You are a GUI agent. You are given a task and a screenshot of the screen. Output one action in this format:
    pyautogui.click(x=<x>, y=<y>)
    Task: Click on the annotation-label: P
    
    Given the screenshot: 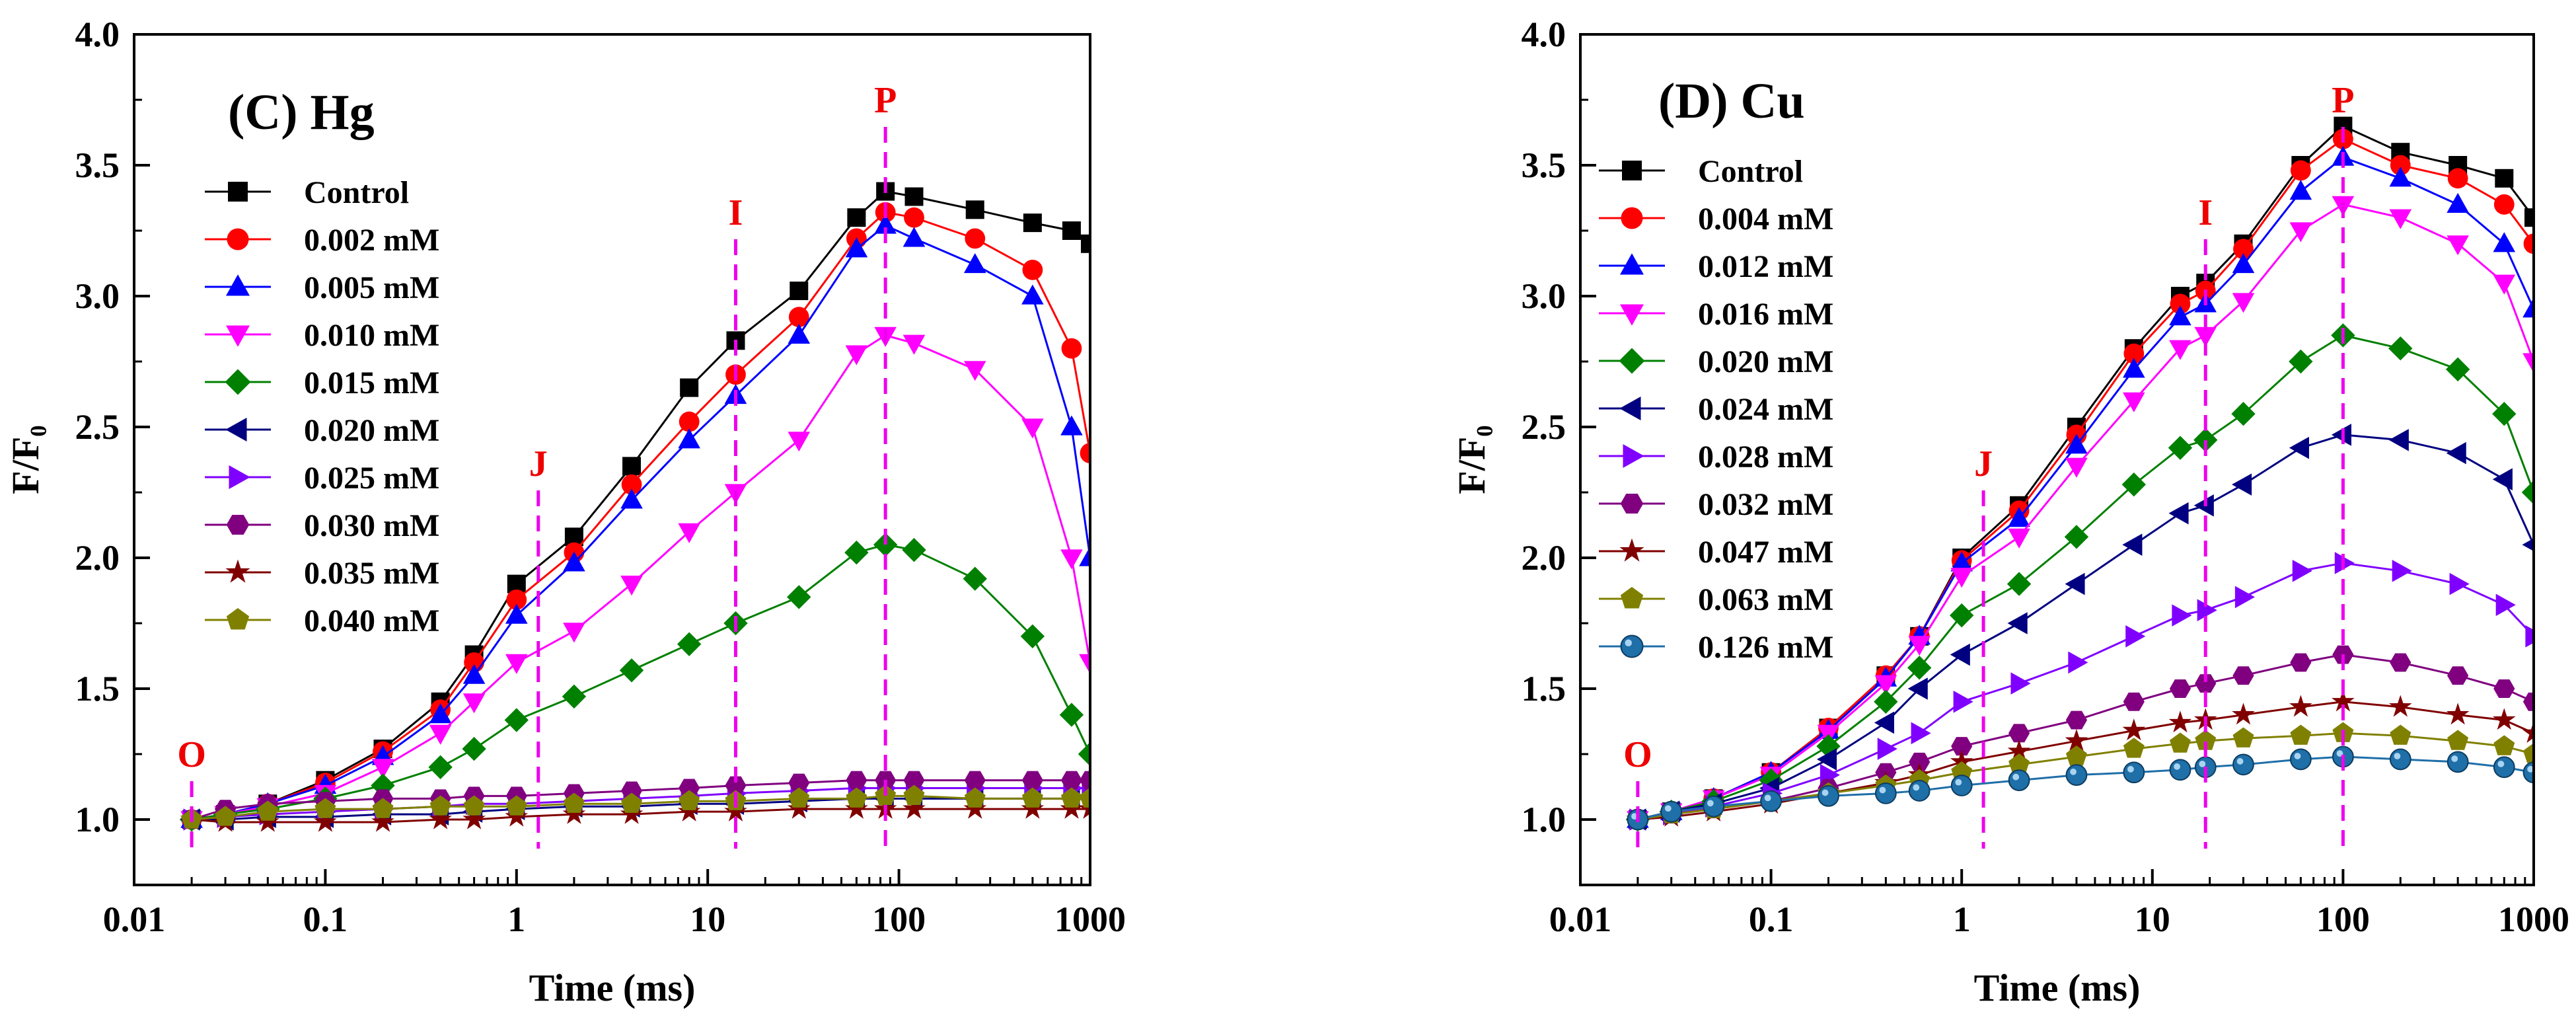 What is the action you would take?
    pyautogui.click(x=886, y=100)
    